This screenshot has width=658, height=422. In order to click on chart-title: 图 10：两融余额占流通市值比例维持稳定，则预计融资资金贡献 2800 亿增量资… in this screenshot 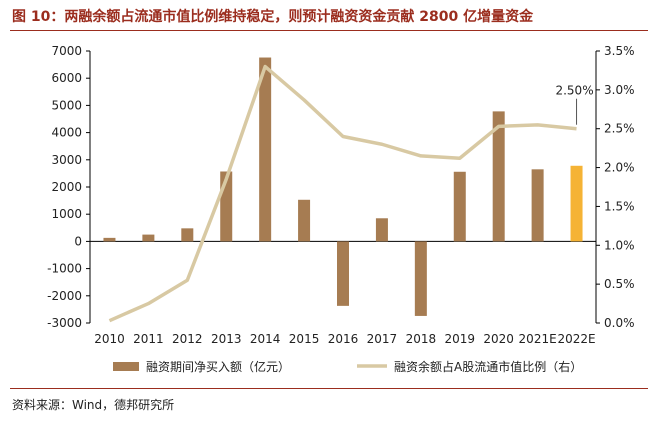, I will do `click(273, 17)`.